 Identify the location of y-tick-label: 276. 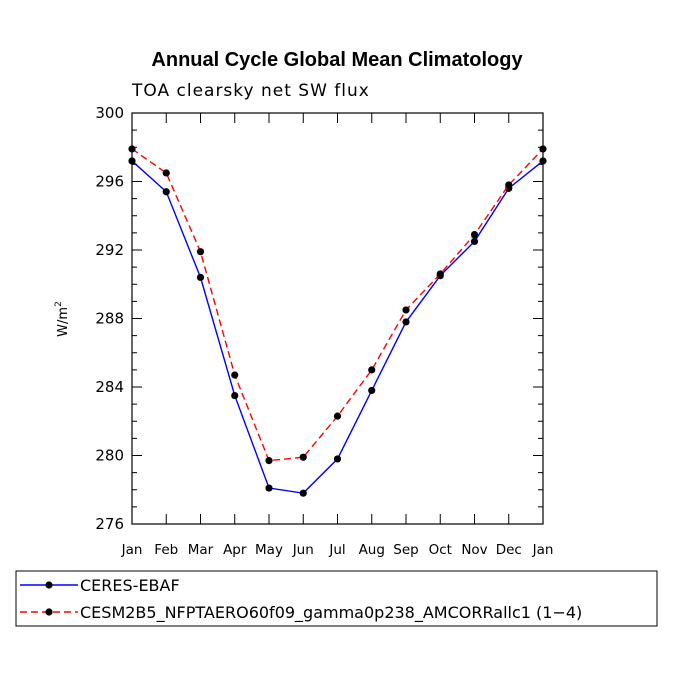
(109, 524).